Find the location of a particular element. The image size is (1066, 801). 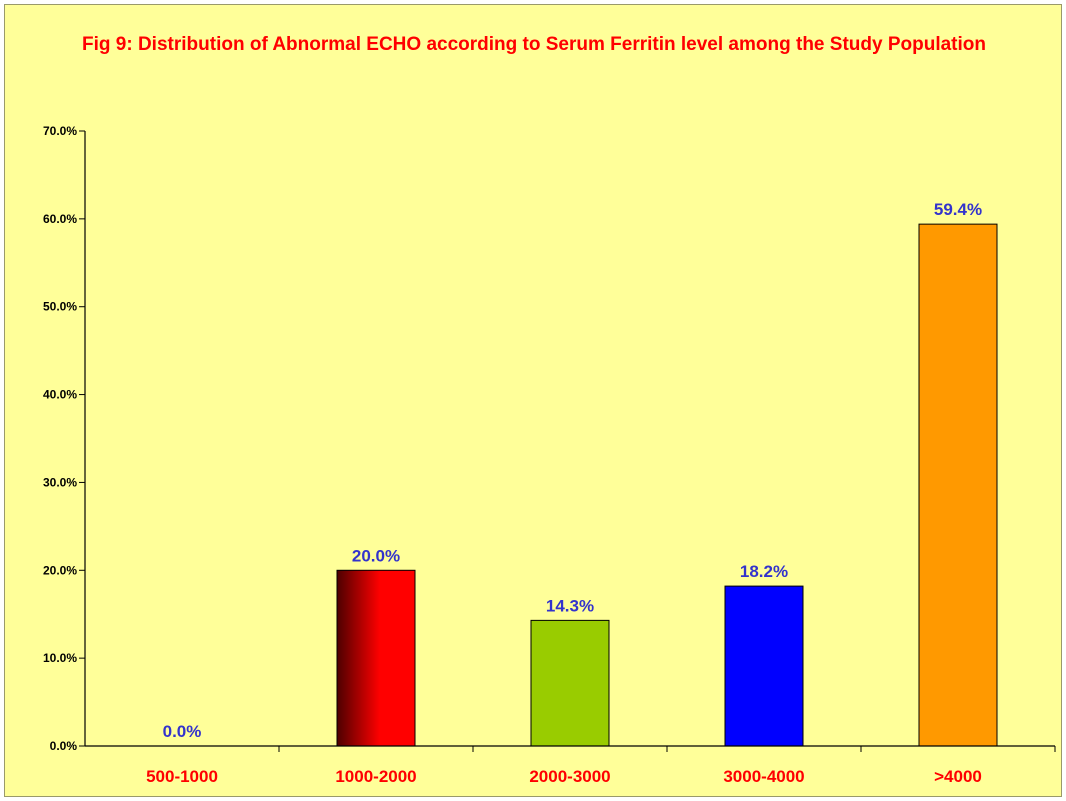

data-label: 0.0% is located at coordinates (182, 731).